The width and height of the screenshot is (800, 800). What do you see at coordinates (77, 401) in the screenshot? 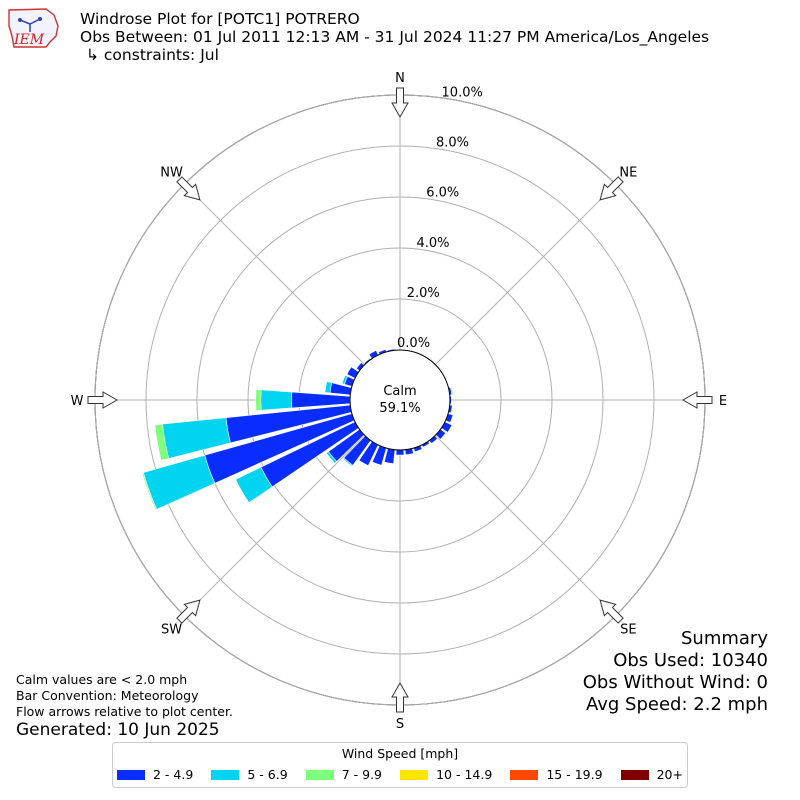
I see `direction-label: W` at bounding box center [77, 401].